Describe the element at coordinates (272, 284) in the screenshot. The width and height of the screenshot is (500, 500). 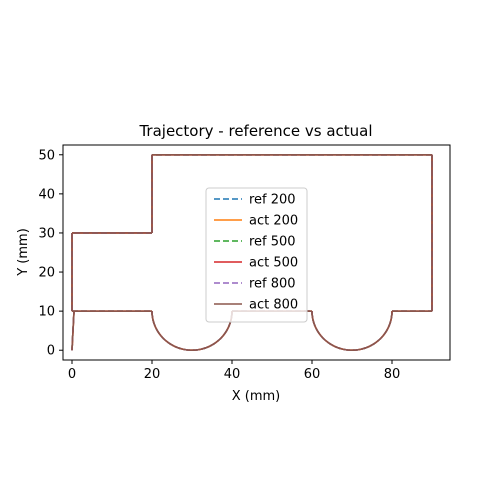
I see `legend-label: ref 800` at that location.